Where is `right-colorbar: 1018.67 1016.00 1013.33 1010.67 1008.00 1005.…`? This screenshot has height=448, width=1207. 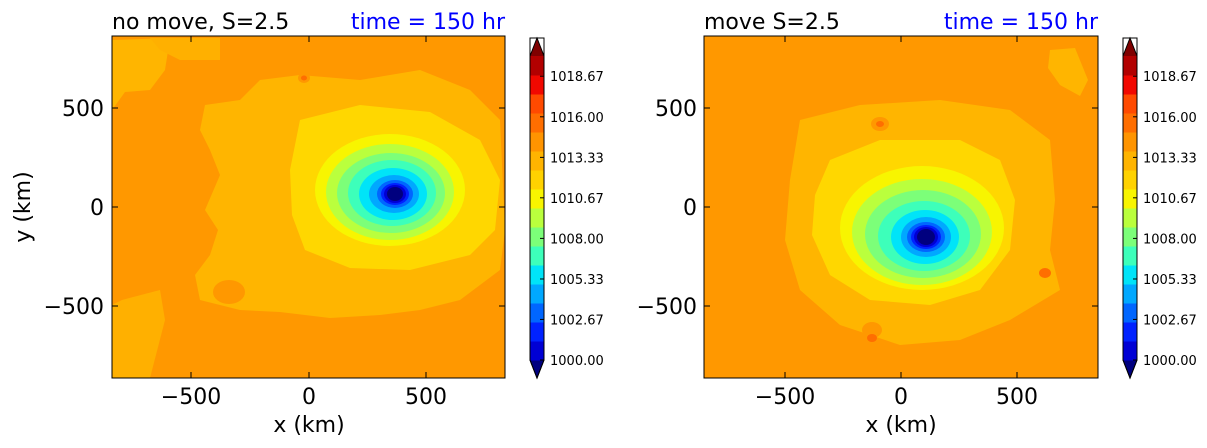
right-colorbar: 1018.67 1016.00 1013.33 1010.67 1008.00 1005.… is located at coordinates (1159, 208).